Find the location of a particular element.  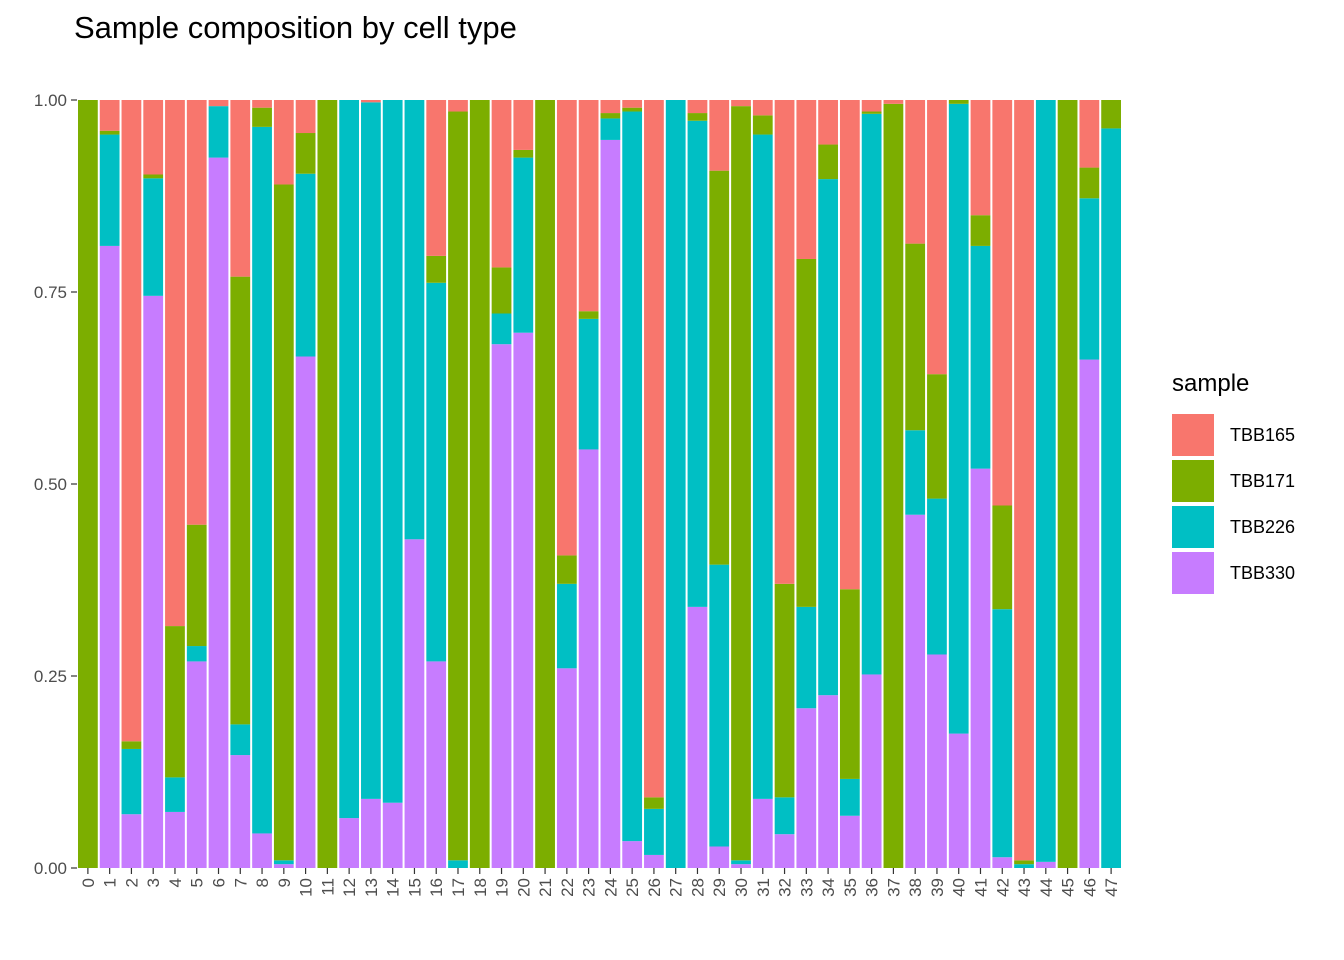

x-tick-label: 5 is located at coordinates (197, 882).